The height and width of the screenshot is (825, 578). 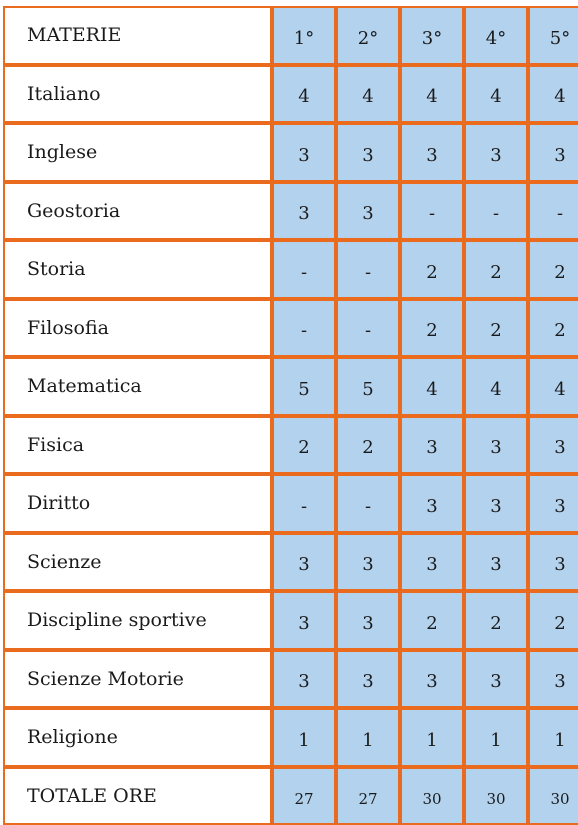 I want to click on table-row: Religione 1 1 1 1 1, so click(x=290, y=737).